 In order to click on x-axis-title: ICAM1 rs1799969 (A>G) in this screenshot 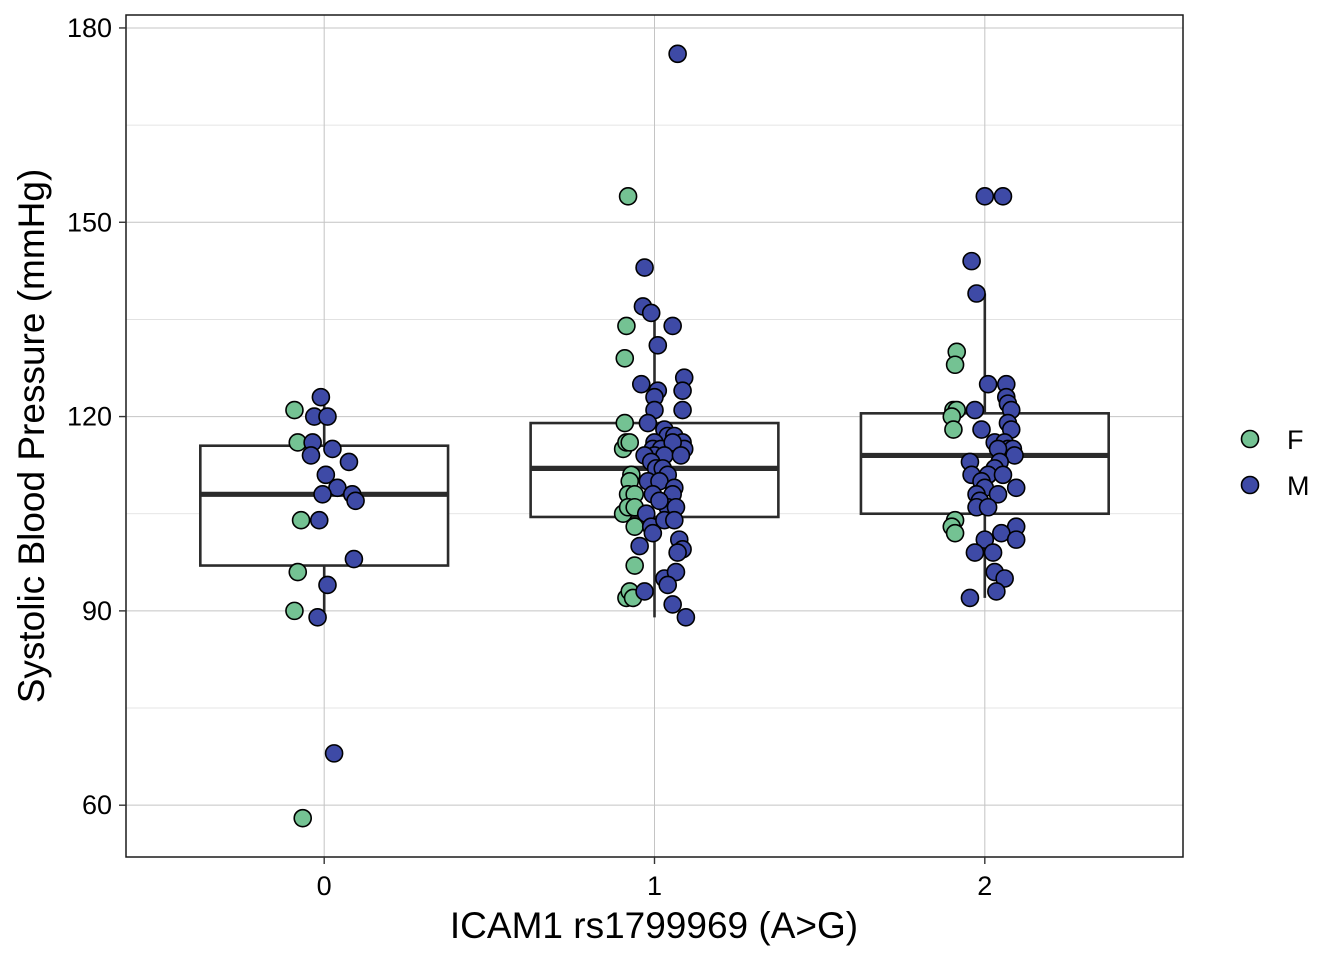, I will do `click(654, 925)`.